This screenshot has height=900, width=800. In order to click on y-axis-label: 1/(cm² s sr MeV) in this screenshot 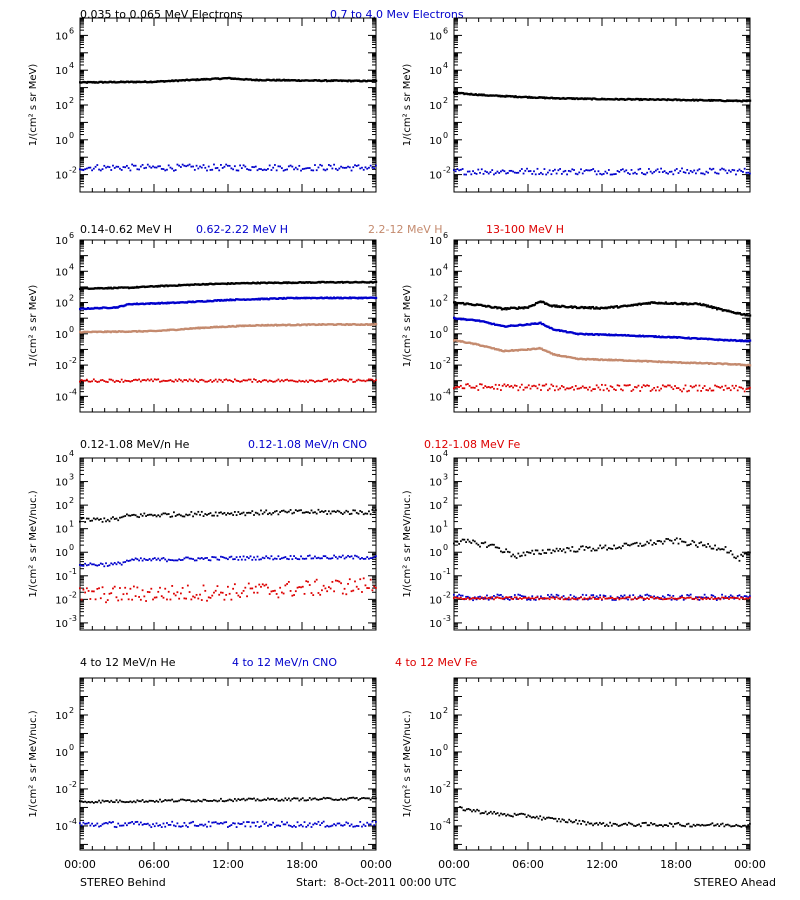, I will do `click(33, 105)`.